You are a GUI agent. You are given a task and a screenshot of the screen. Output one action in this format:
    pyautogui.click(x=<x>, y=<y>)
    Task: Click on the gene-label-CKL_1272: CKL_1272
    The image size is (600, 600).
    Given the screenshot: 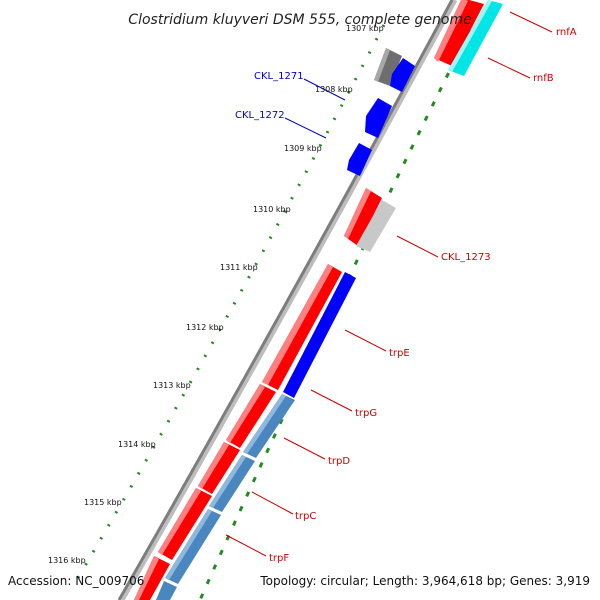 What is the action you would take?
    pyautogui.click(x=260, y=115)
    